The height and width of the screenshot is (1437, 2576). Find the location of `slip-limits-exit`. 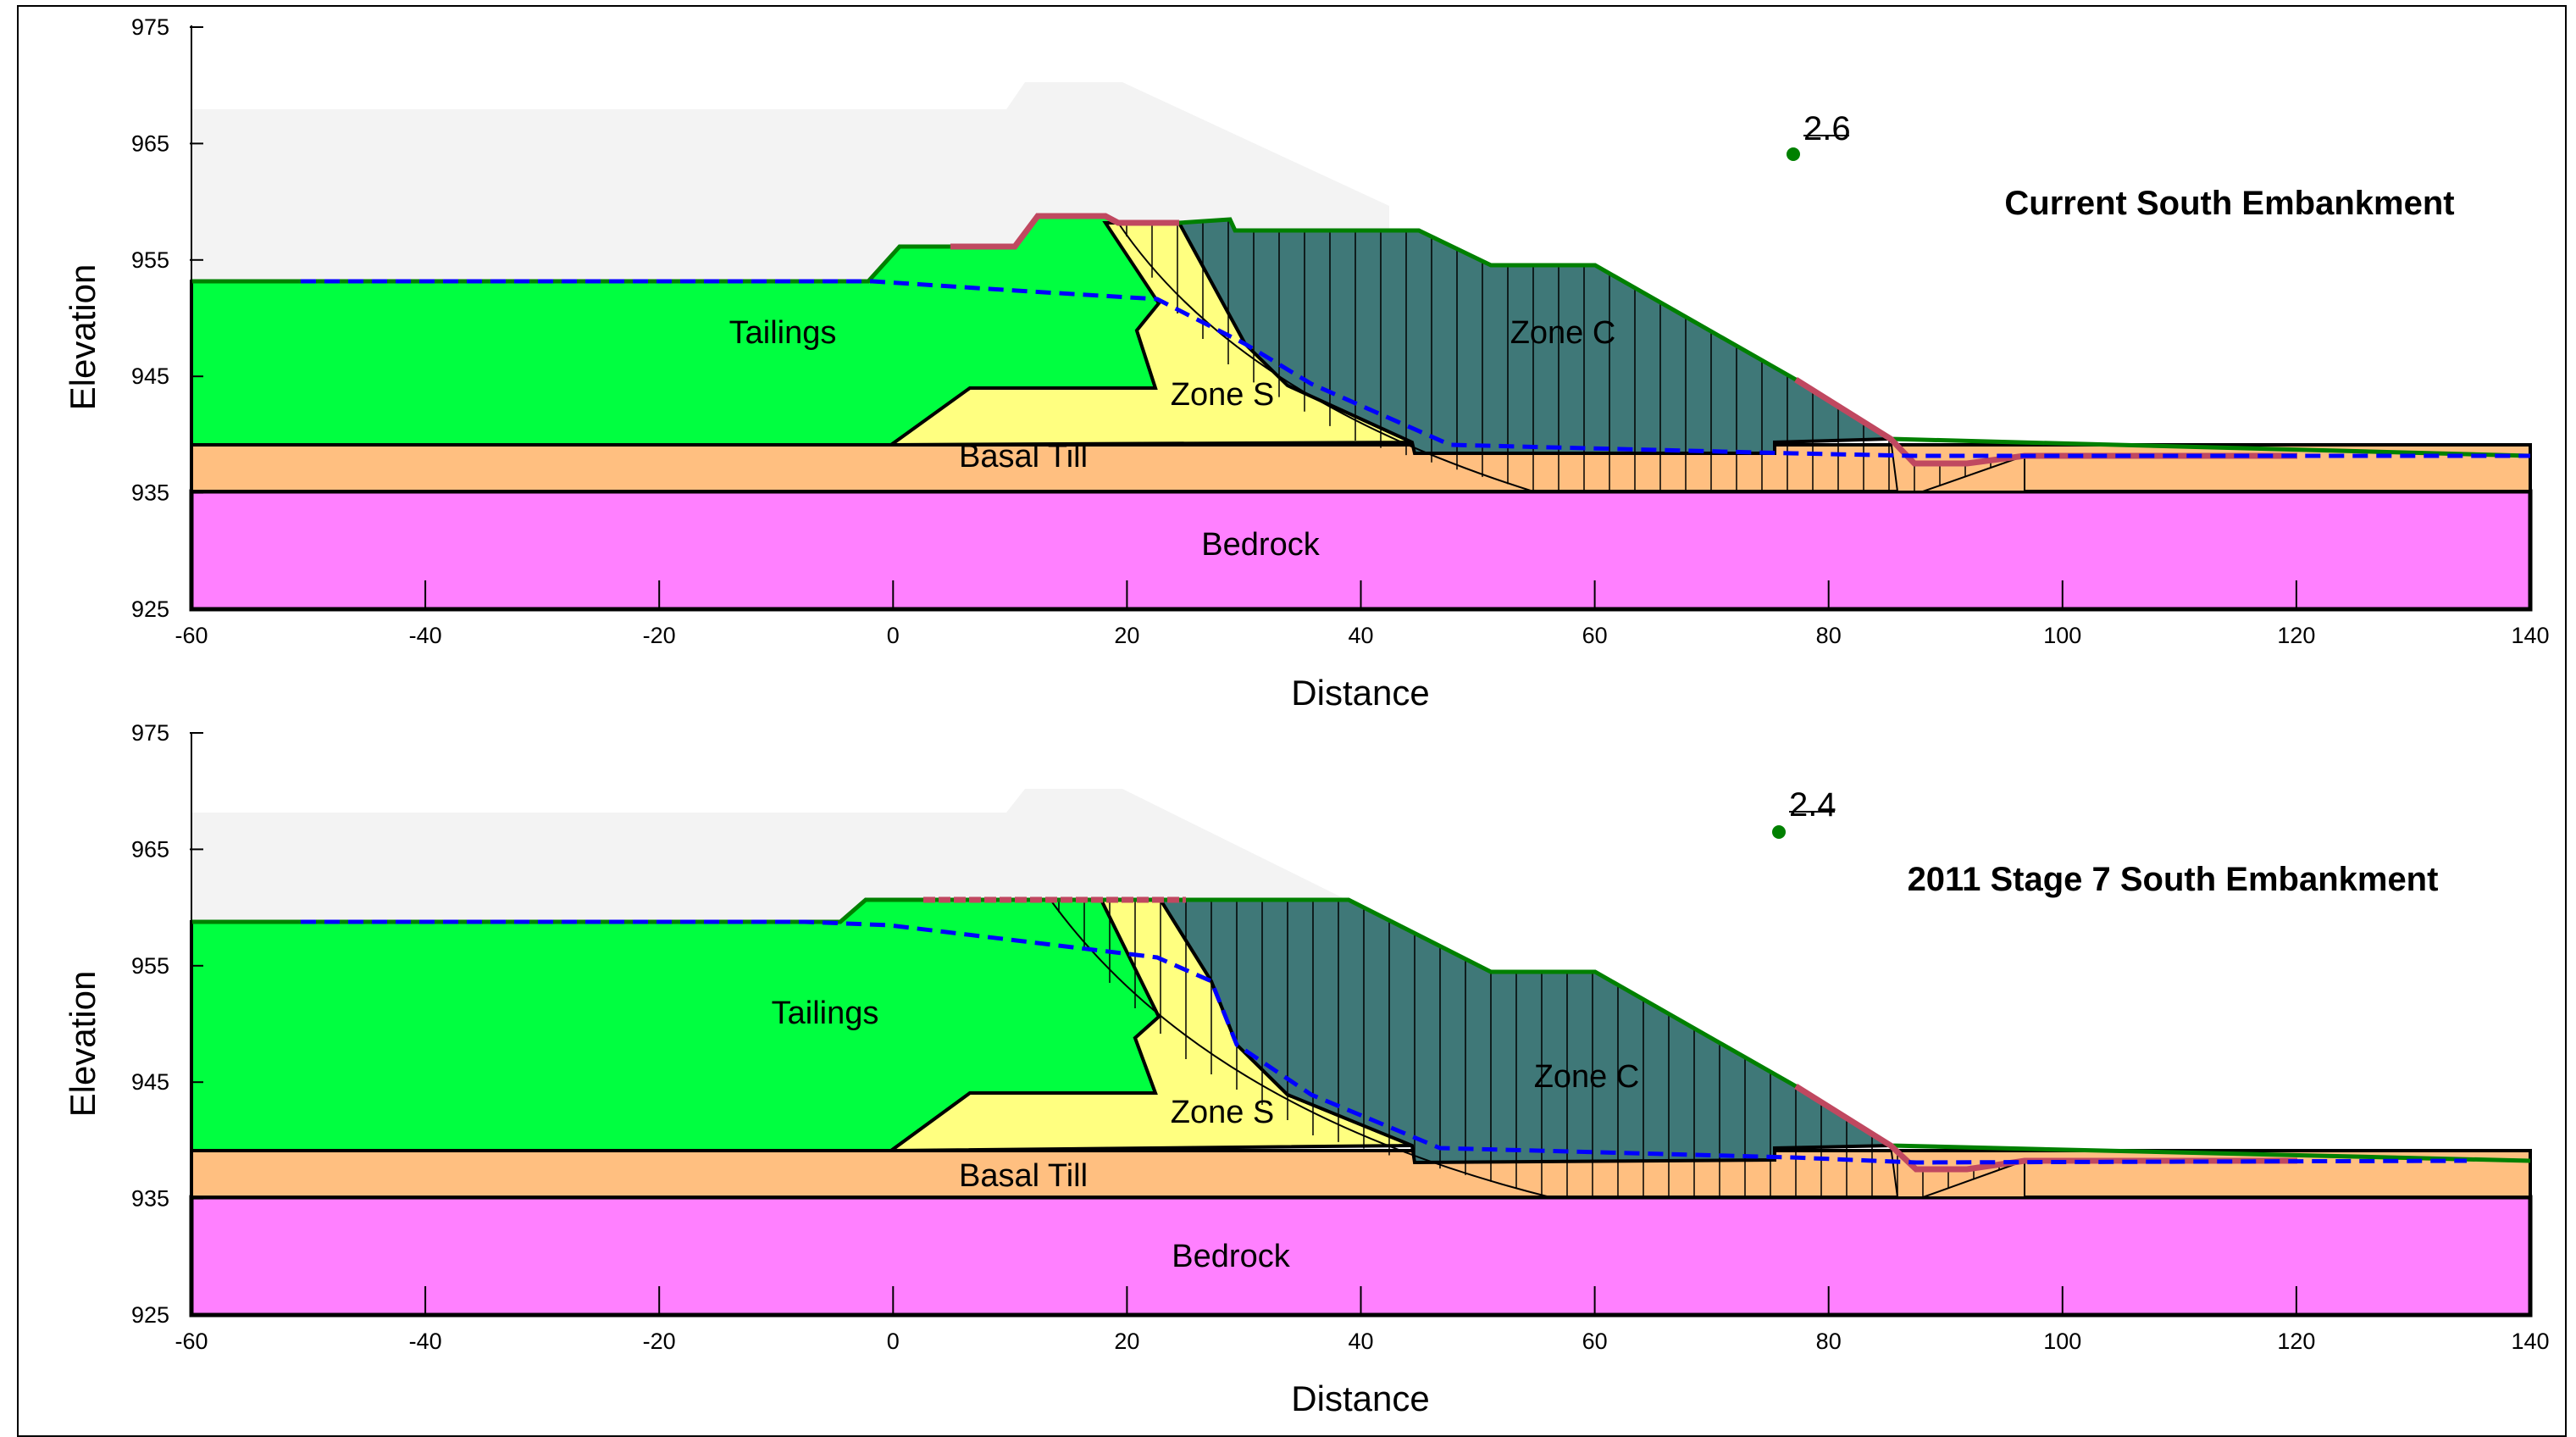

slip-limits-exit is located at coordinates (2045, 1128).